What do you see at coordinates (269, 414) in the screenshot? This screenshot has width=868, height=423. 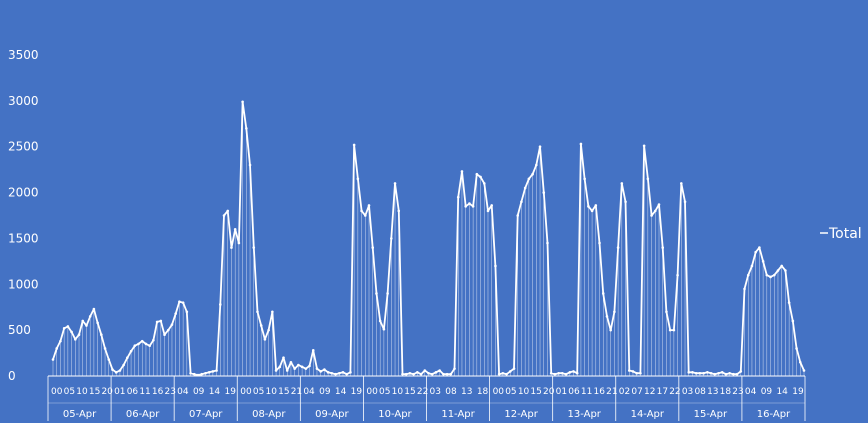 I see `x-day-label: 08-Apr` at bounding box center [269, 414].